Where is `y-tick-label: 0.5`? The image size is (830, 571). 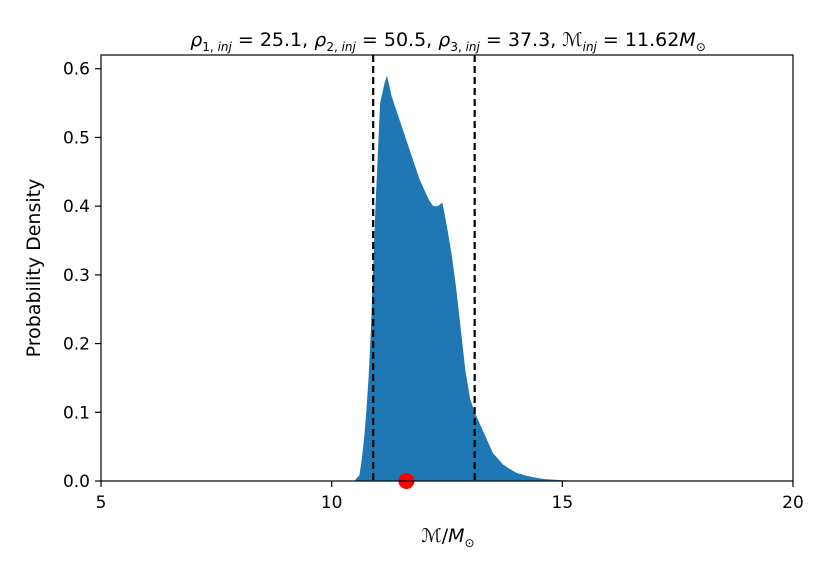
y-tick-label: 0.5 is located at coordinates (76, 138).